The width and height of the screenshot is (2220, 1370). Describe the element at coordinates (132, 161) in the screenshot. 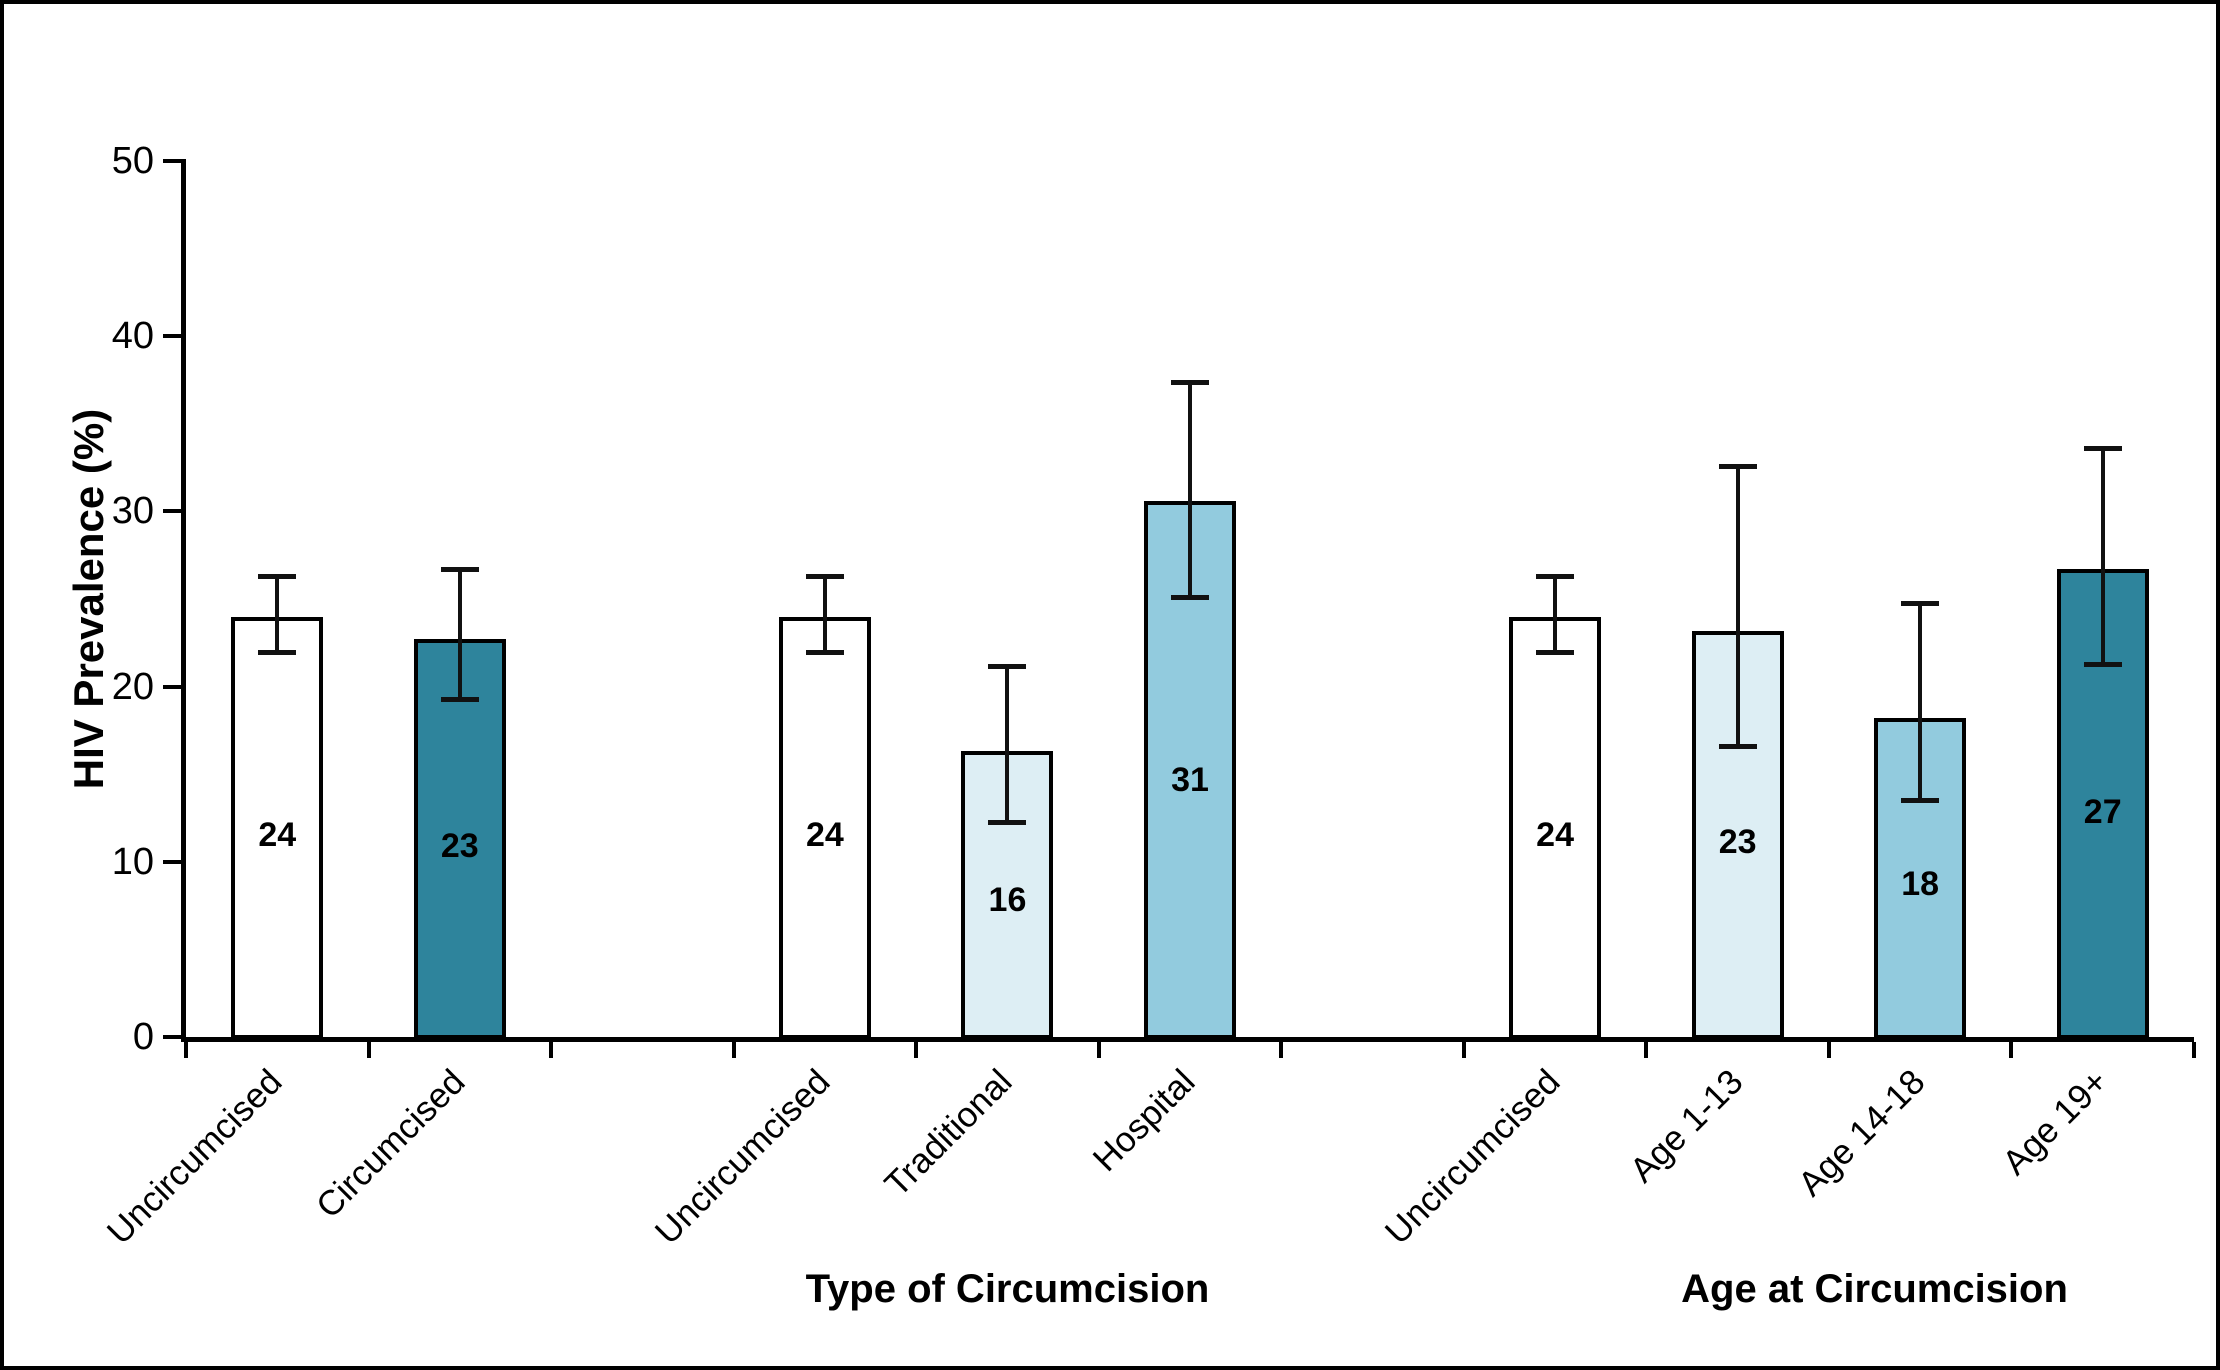

I see `y-tick-label: 50` at that location.